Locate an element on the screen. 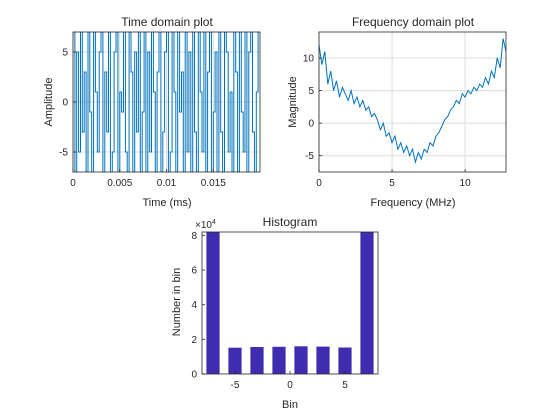 This screenshot has width=560, height=420. y-tick-label: 2 is located at coordinates (194, 340).